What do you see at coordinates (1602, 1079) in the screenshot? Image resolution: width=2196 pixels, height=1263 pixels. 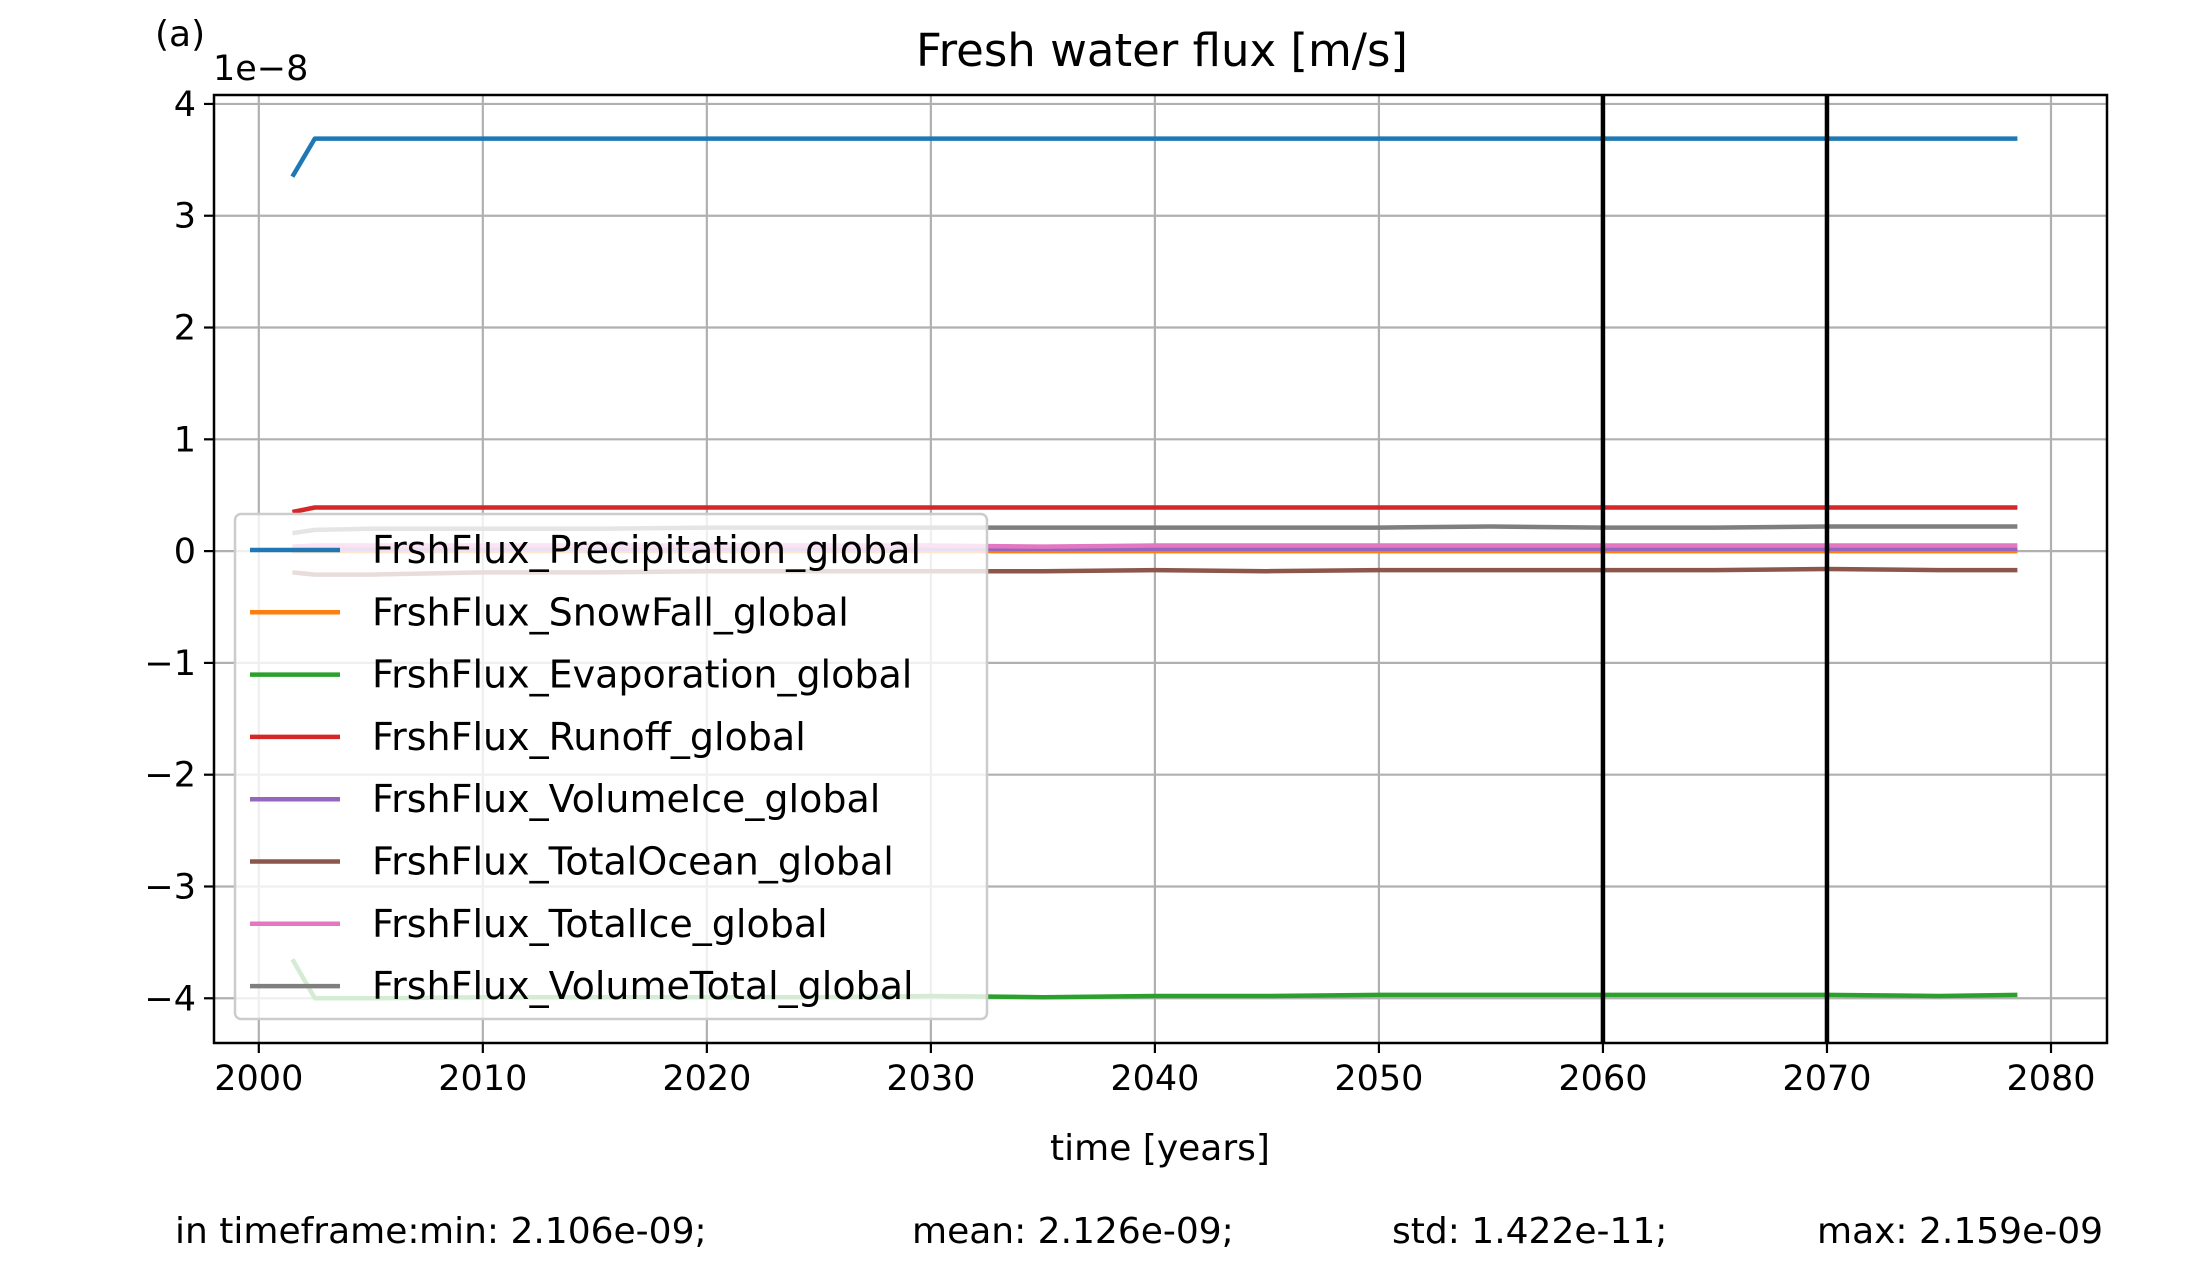 I see `x-tick-label: 2060` at bounding box center [1602, 1079].